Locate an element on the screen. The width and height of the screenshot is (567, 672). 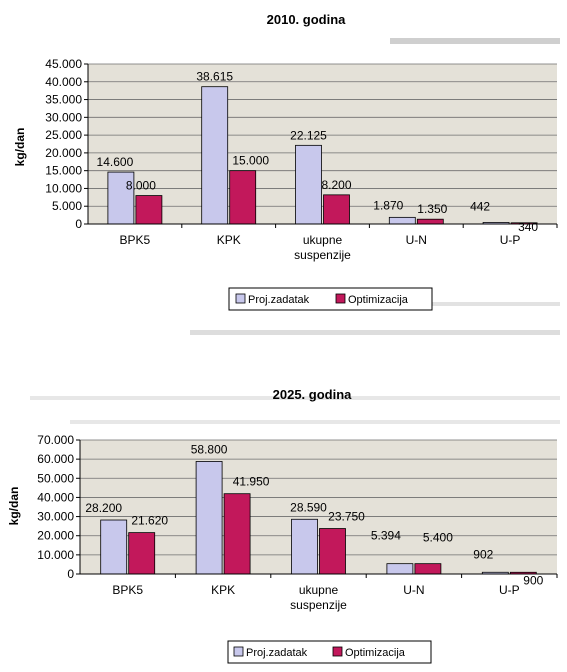
data-label: 1.350 is located at coordinates (432, 209).